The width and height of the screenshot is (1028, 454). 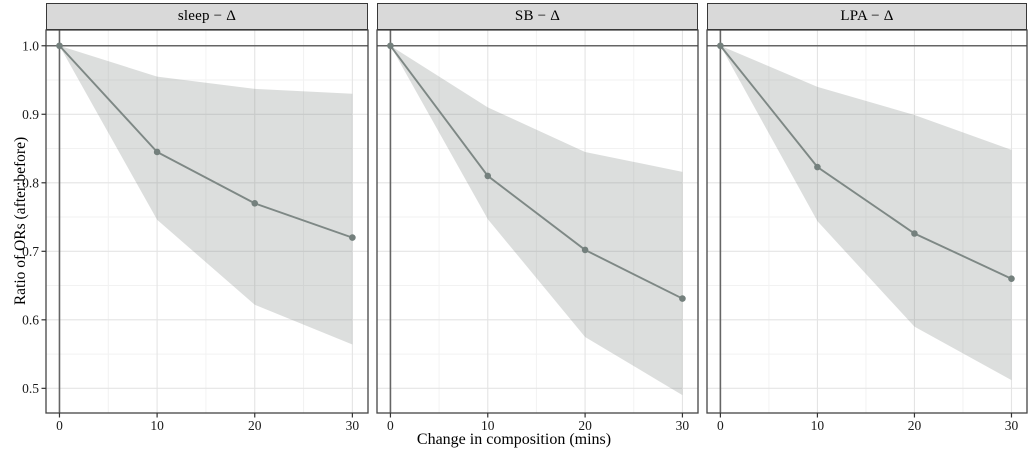 I want to click on y-tick-label: 1.0, so click(x=30, y=45).